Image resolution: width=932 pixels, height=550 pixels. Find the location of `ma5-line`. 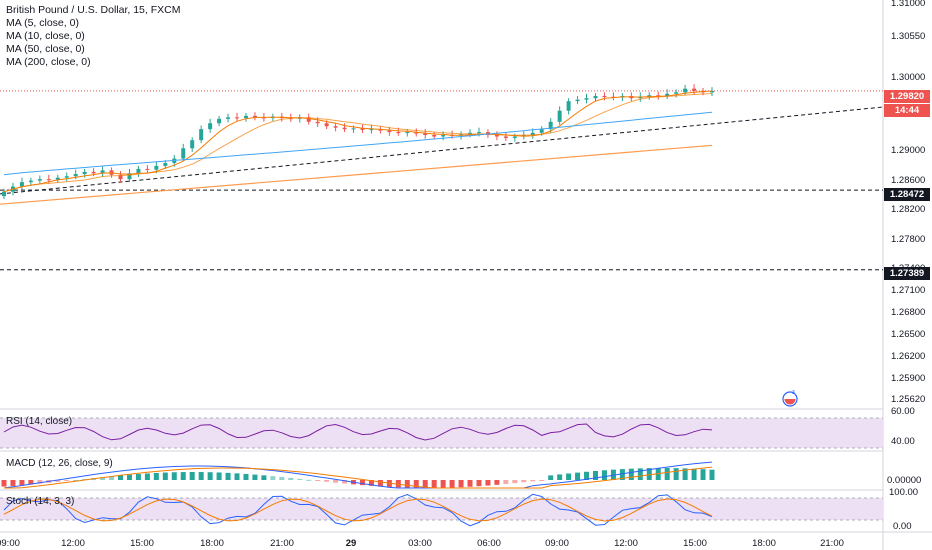

ma5-line is located at coordinates (358, 141).